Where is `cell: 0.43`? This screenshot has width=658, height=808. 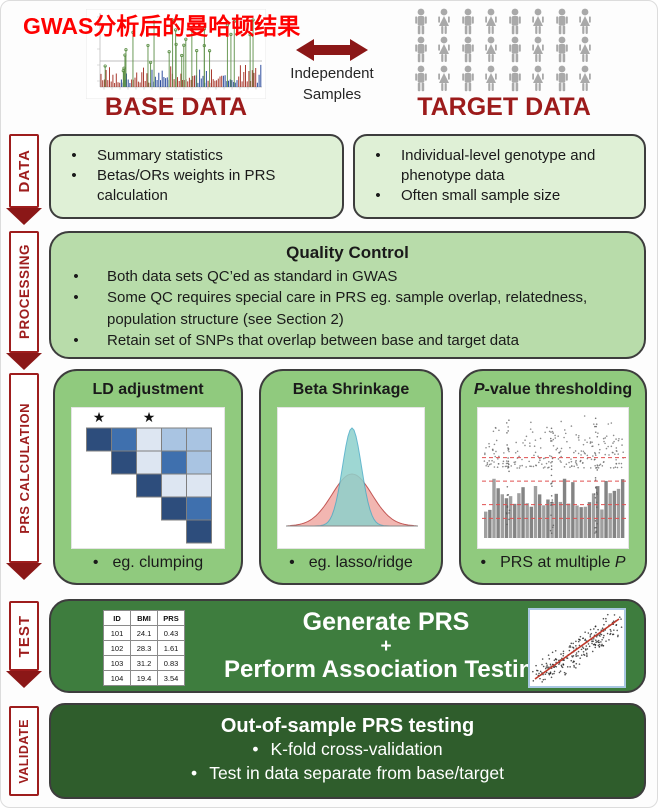 cell: 0.43 is located at coordinates (171, 633).